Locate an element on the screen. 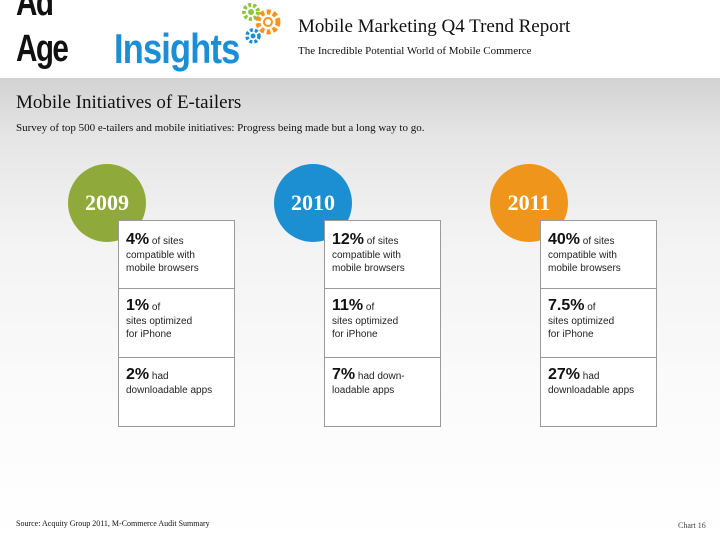 The width and height of the screenshot is (720, 540). stat-cell: 11% of sites optimized for iPhone is located at coordinates (382, 323).